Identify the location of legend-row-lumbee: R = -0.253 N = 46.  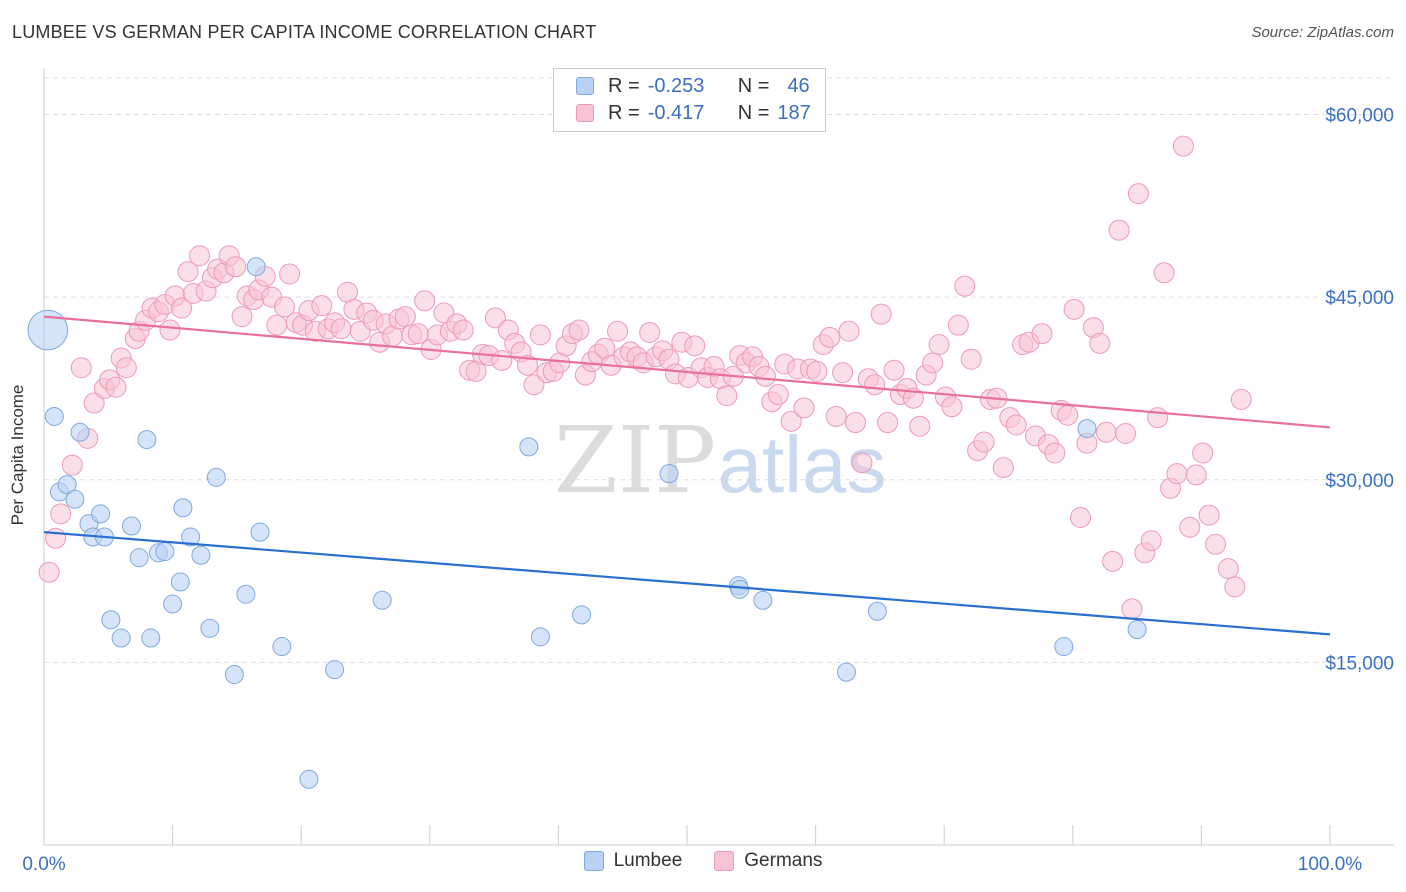
(693, 86).